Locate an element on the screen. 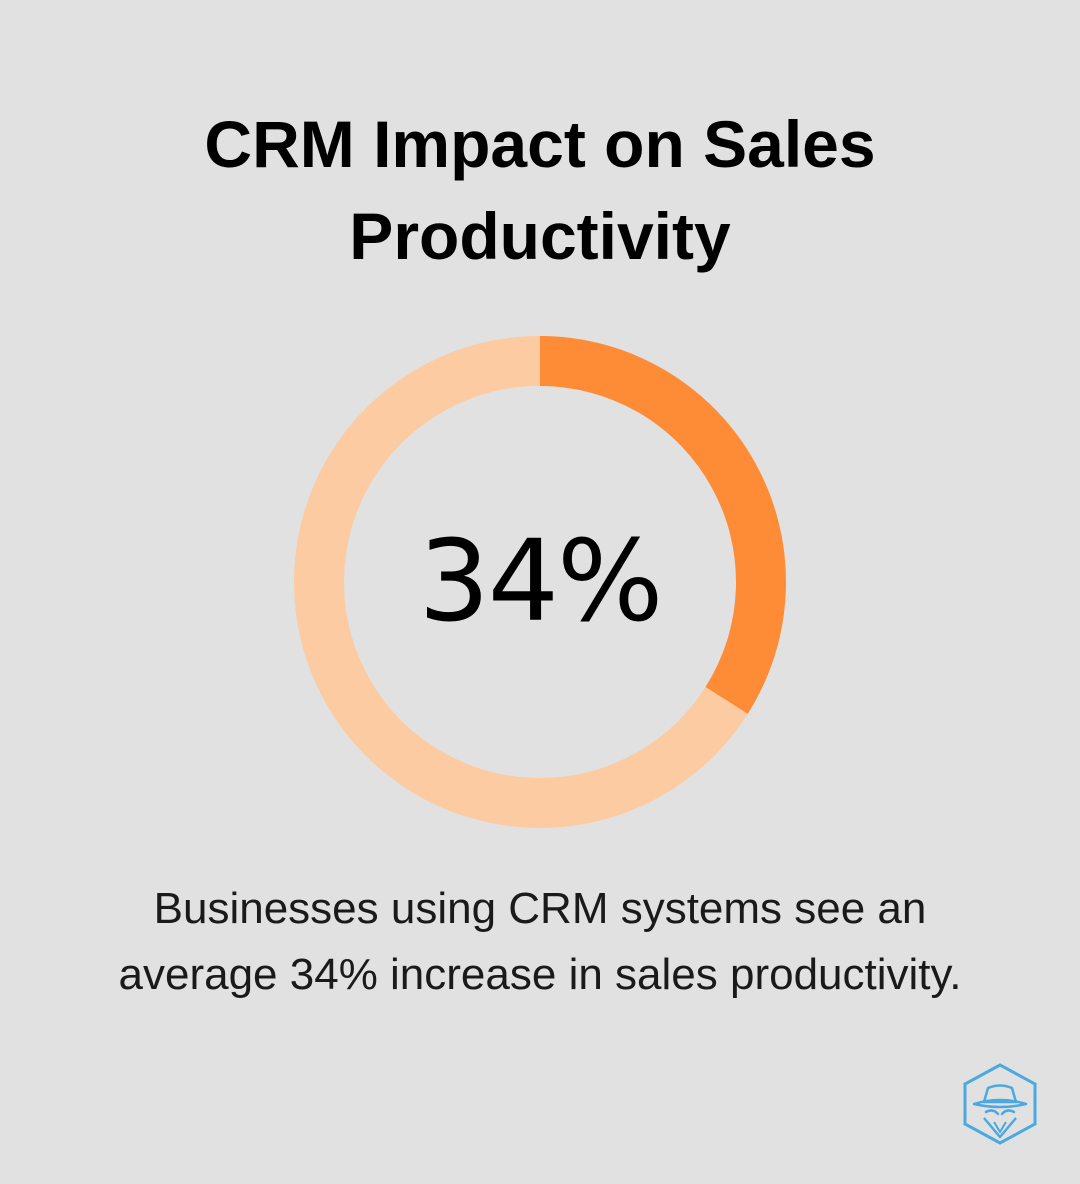 The width and height of the screenshot is (1080, 1184). donut-center-value: 34% is located at coordinates (541, 582).